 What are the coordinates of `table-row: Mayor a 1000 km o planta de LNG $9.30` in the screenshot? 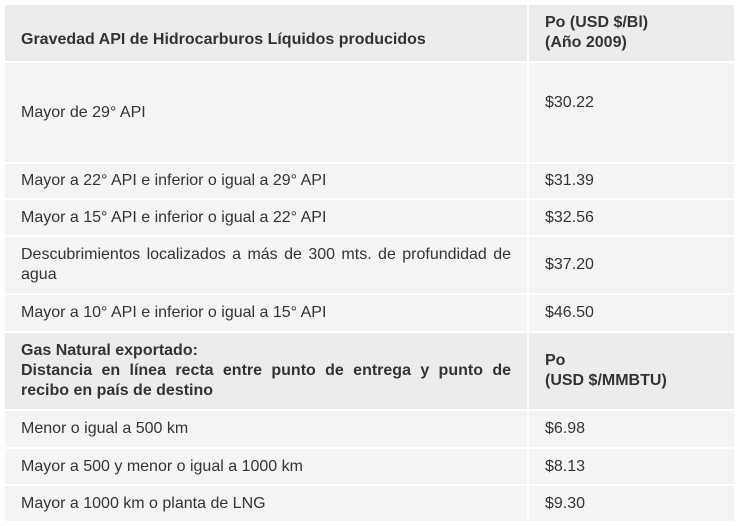 It's located at (369, 503).